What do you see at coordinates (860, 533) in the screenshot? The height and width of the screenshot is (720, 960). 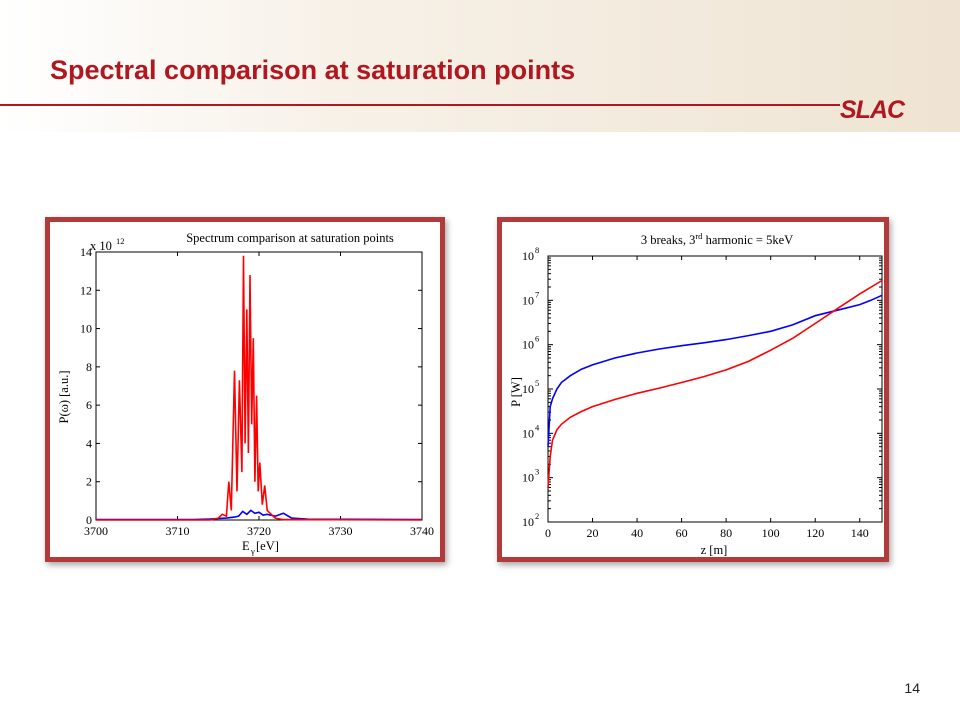 I see `x-tick-label: 140` at bounding box center [860, 533].